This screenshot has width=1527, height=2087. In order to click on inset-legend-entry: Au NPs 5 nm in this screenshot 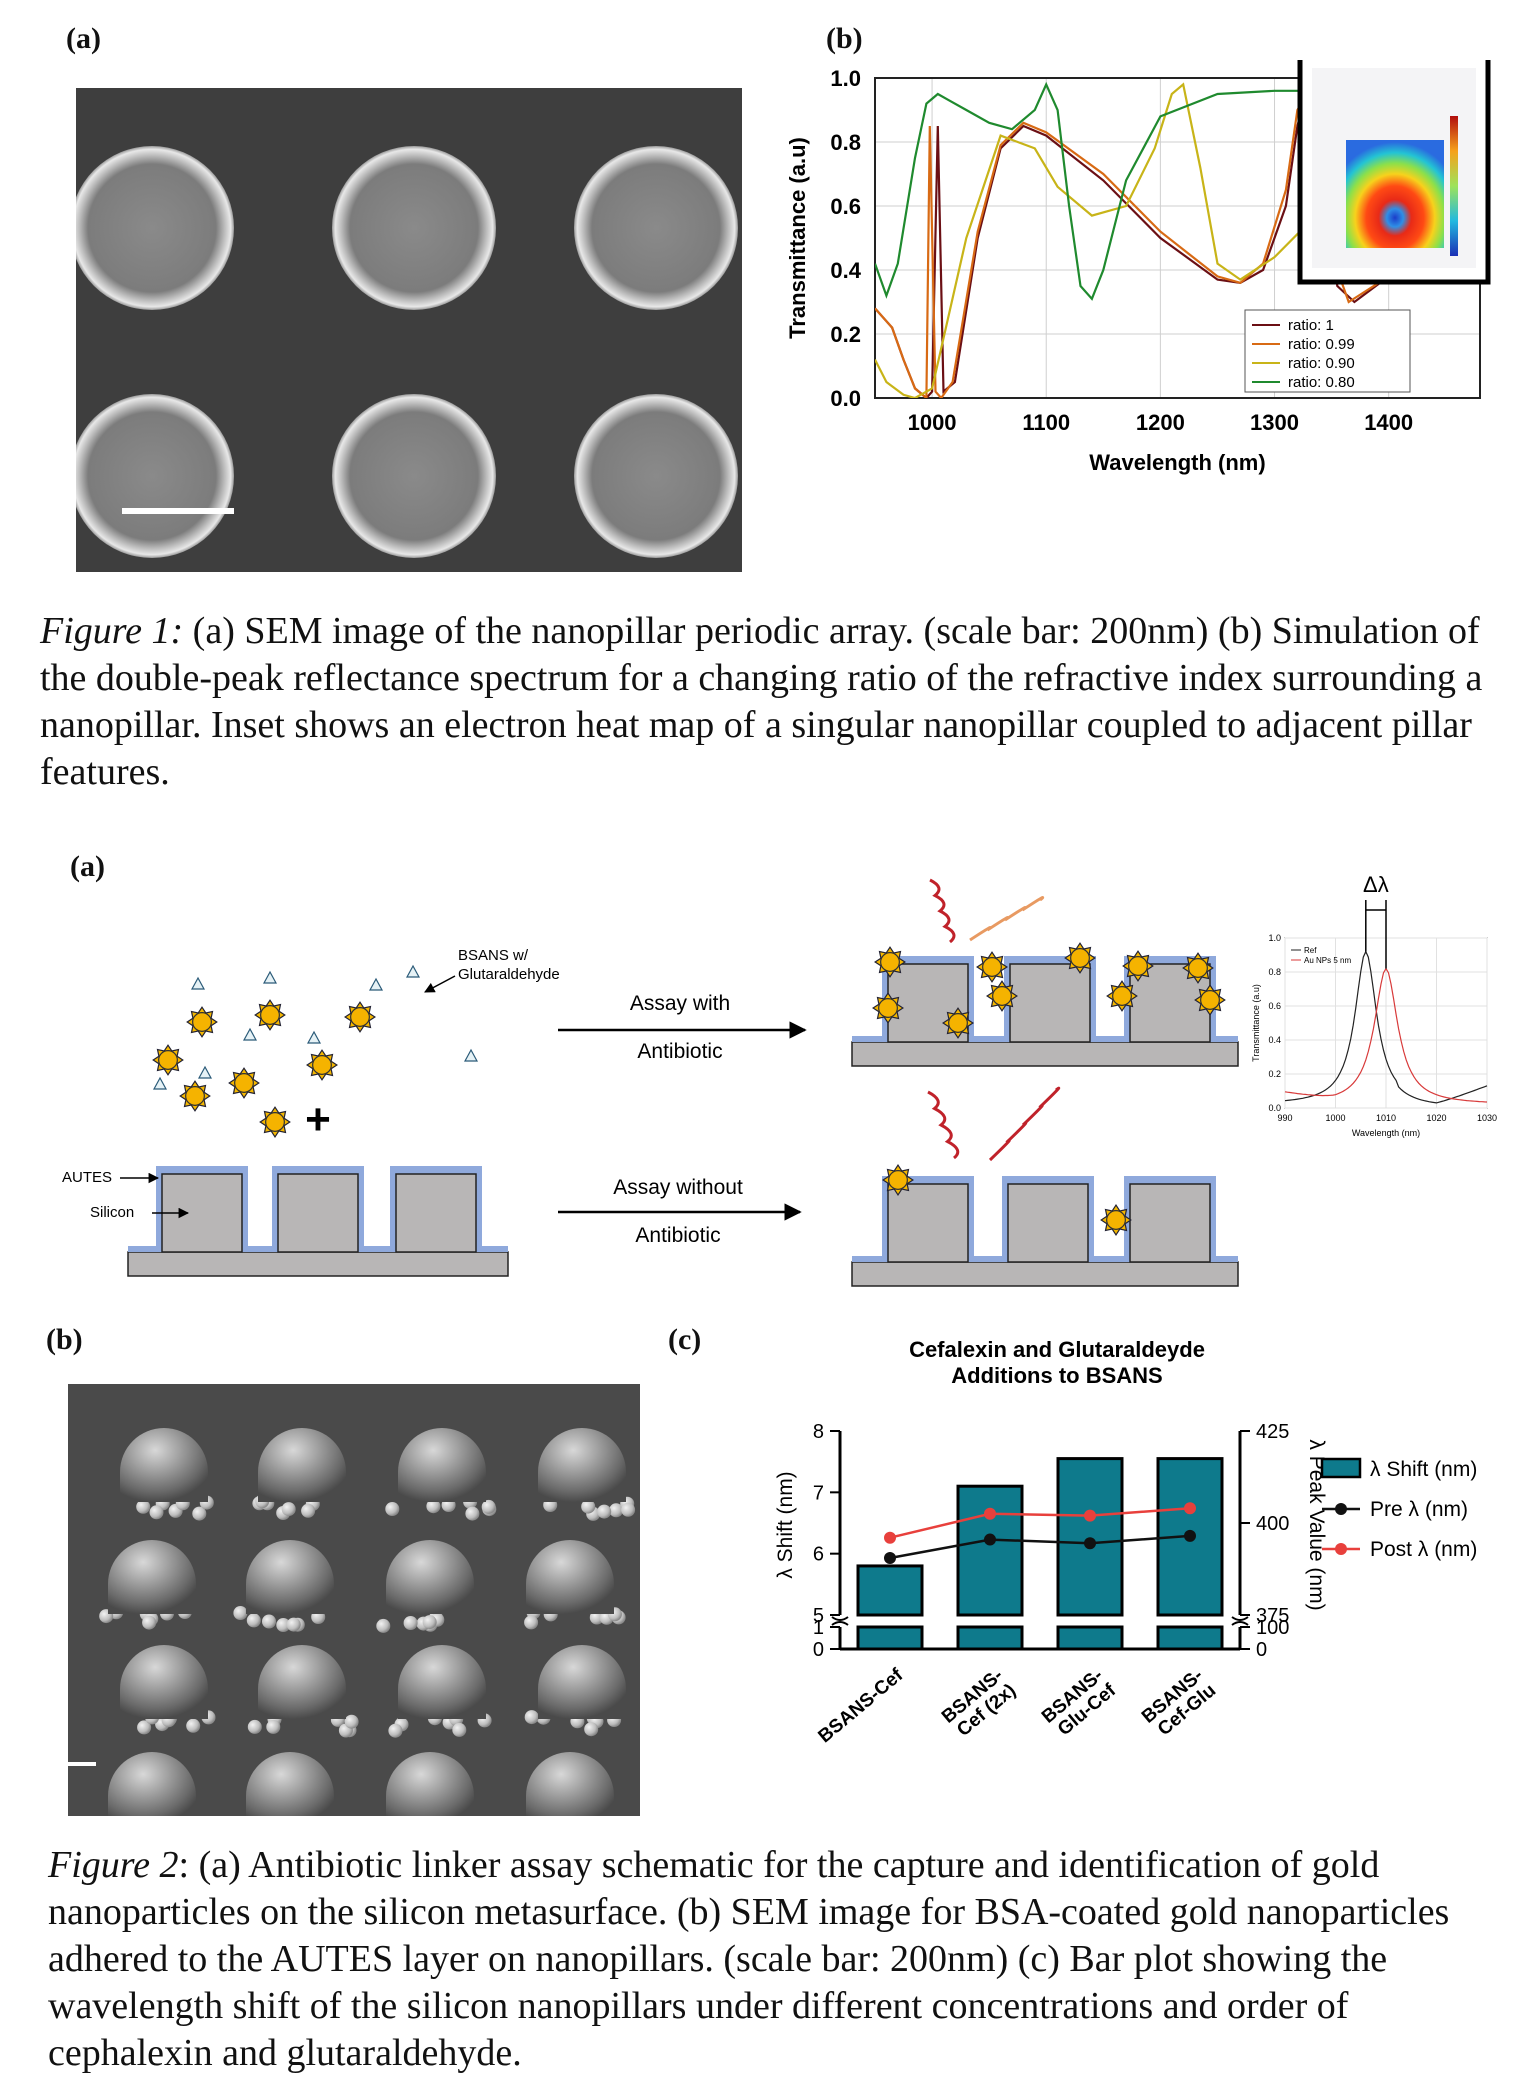, I will do `click(1327, 960)`.